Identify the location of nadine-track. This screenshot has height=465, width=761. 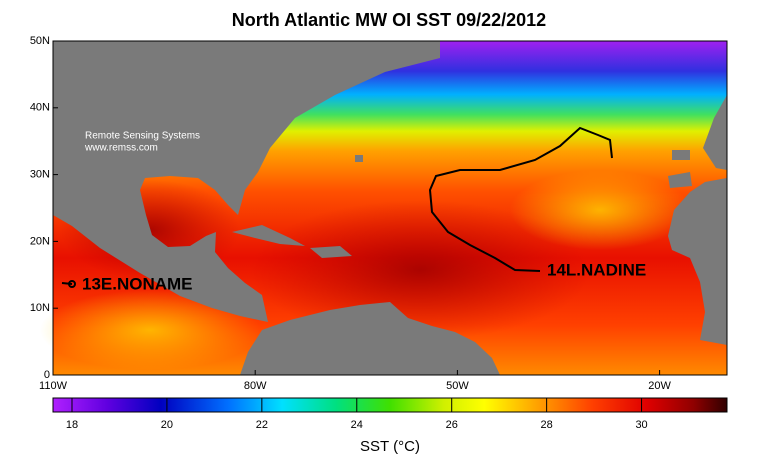
(520, 199).